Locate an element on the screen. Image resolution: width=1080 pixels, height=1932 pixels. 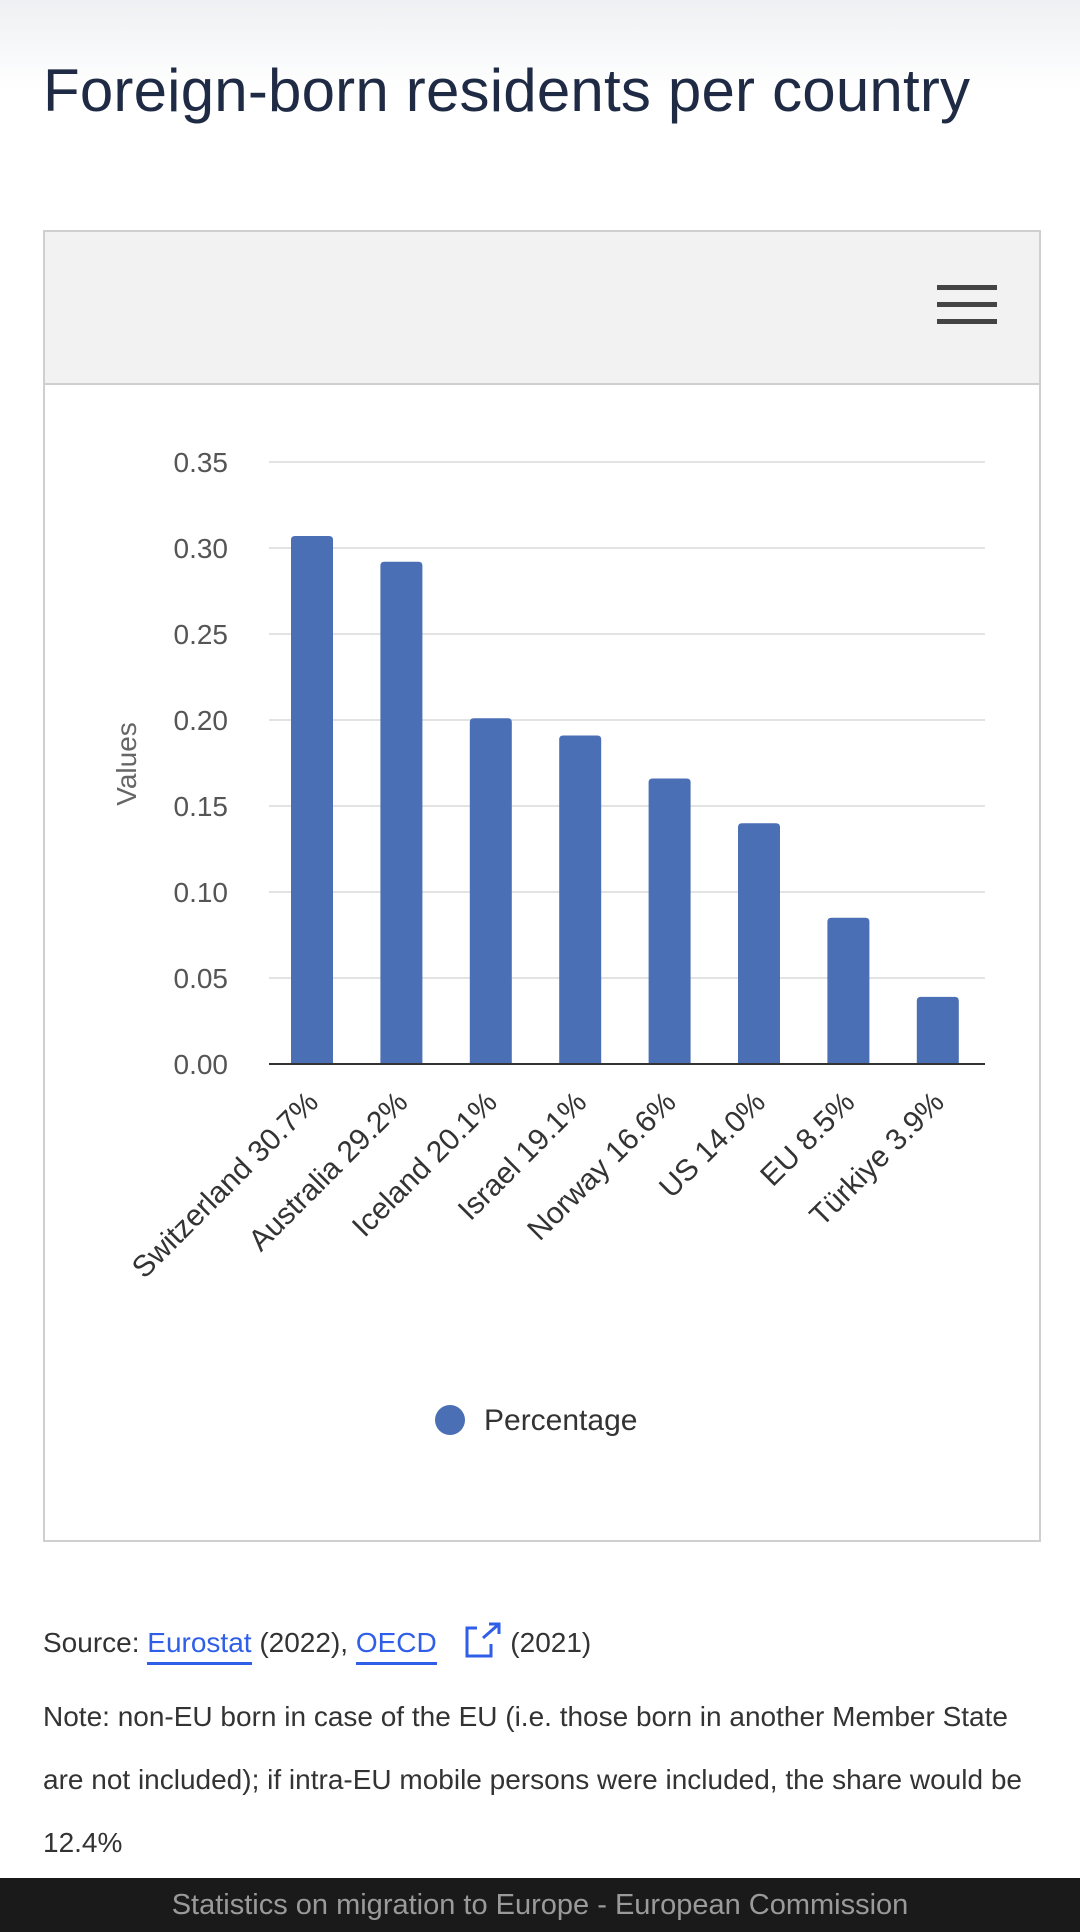
y-tick-label: 0.10 is located at coordinates (201, 892).